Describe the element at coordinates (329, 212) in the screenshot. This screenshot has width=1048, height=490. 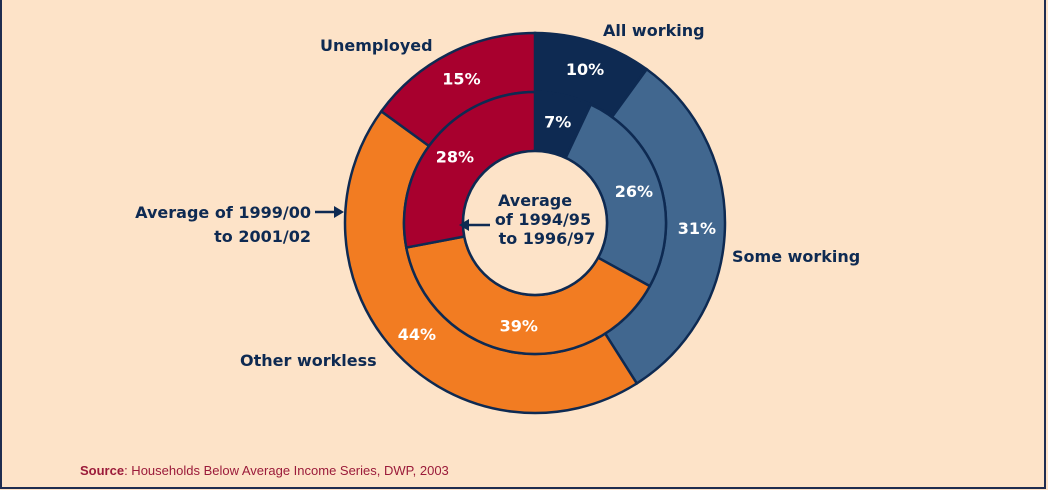
I see `outer-ring-arrow` at that location.